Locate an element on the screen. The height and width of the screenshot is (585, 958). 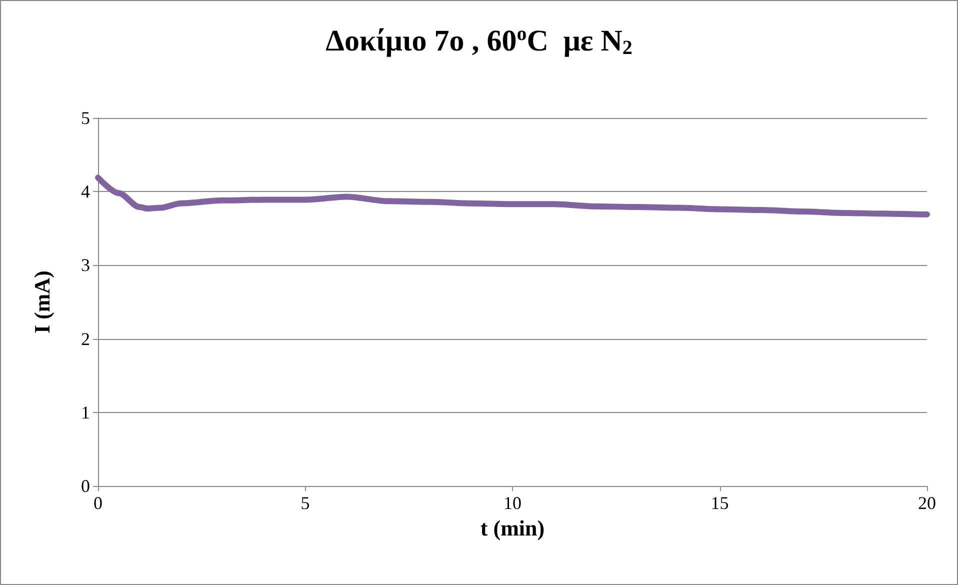
y-tick-label: 5 is located at coordinates (85, 118).